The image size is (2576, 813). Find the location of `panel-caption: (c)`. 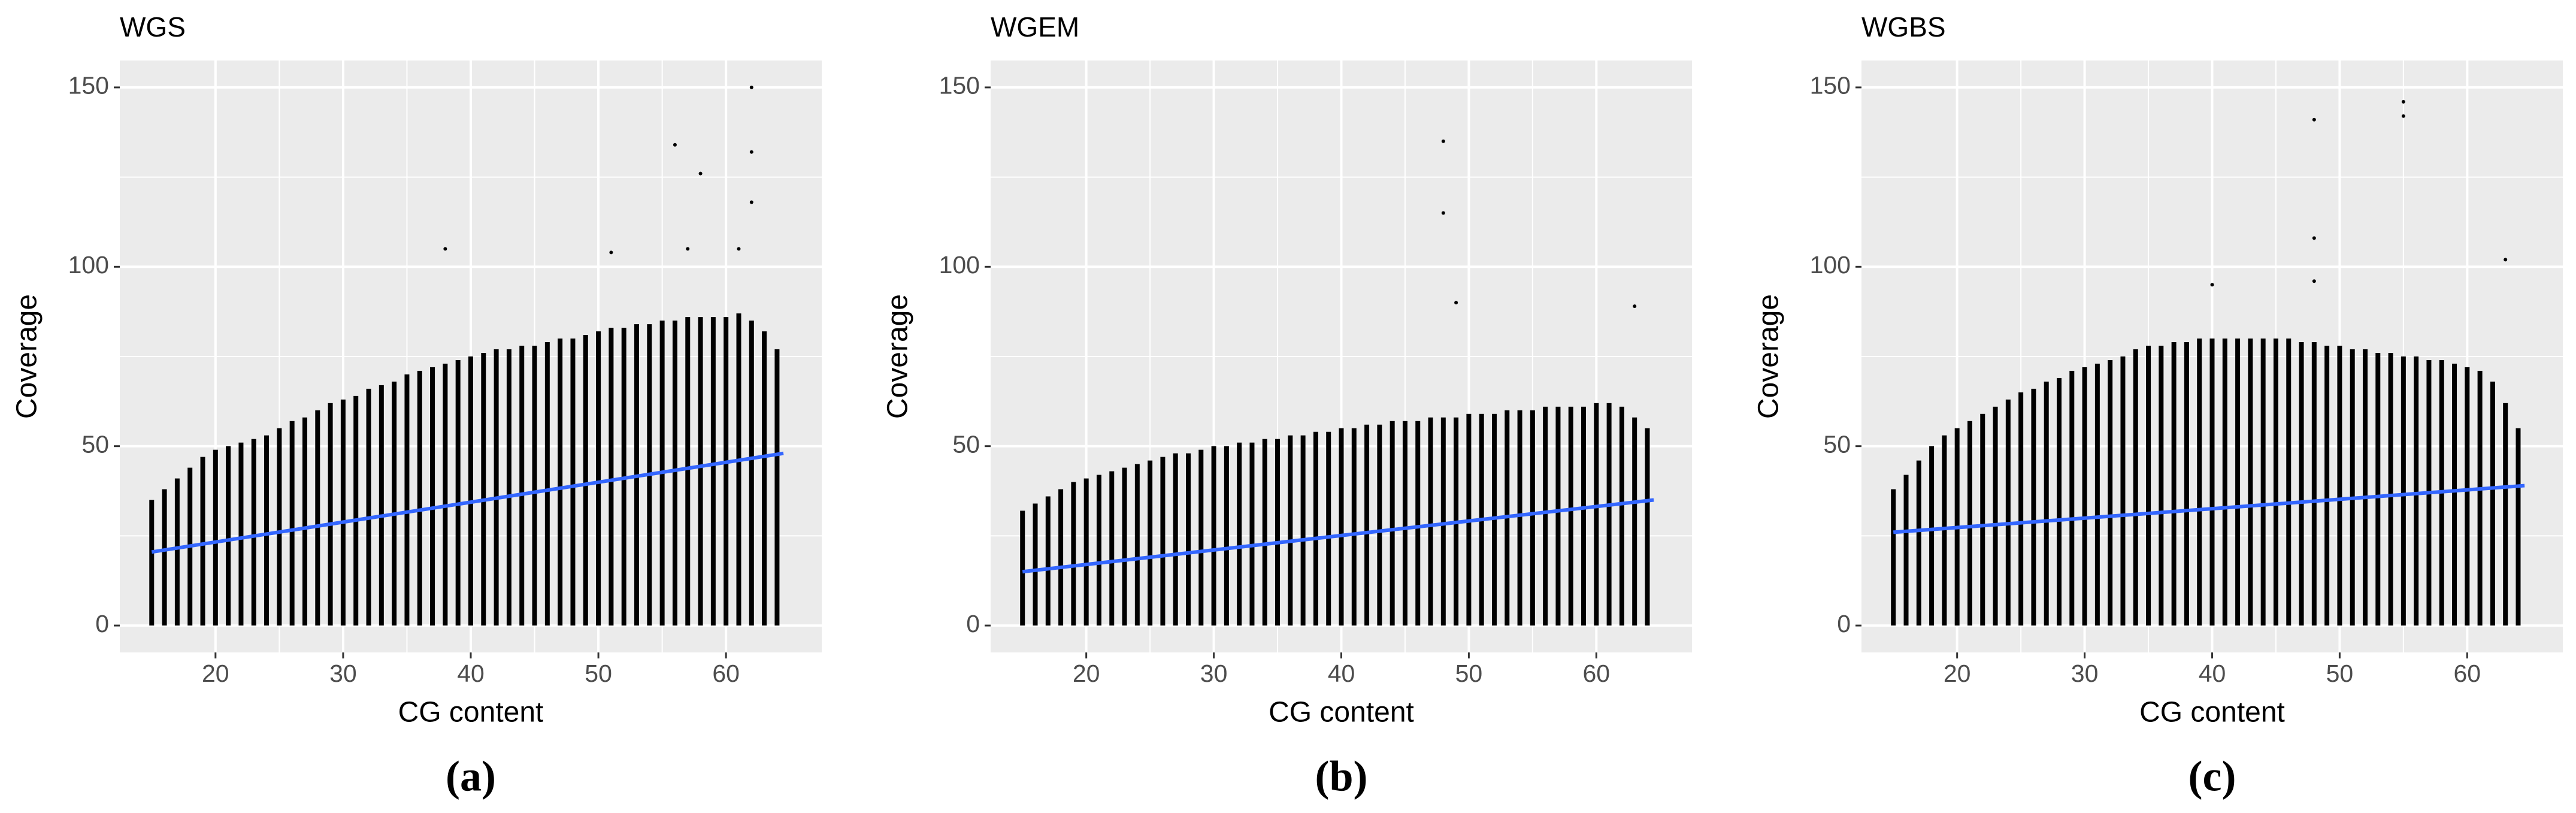

panel-caption: (c) is located at coordinates (2212, 776).